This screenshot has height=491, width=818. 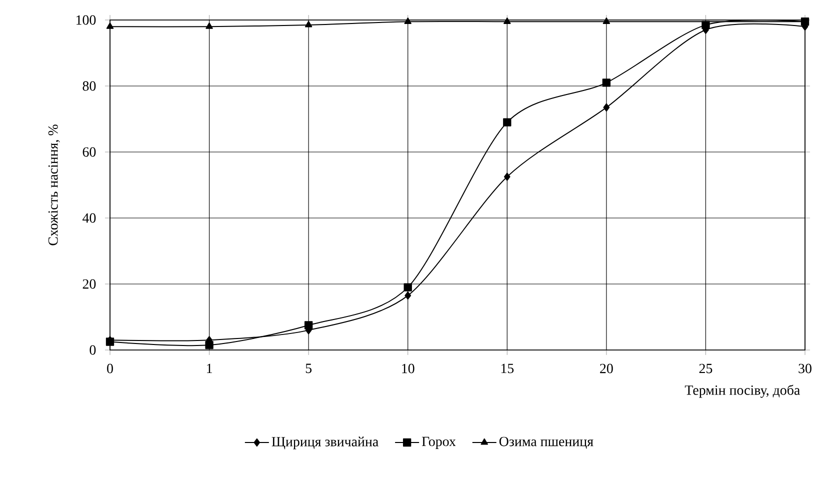 I want to click on y-tick-label: 100, so click(x=86, y=20).